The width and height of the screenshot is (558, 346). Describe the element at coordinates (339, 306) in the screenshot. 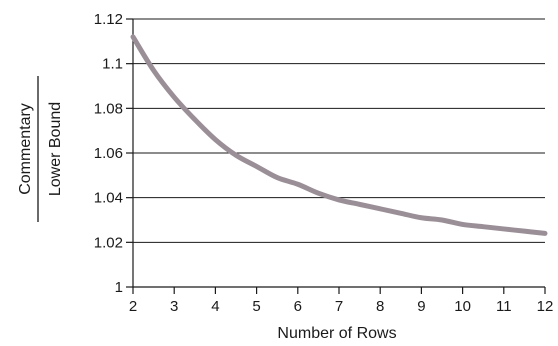

I see `x-tick-label: 7` at that location.